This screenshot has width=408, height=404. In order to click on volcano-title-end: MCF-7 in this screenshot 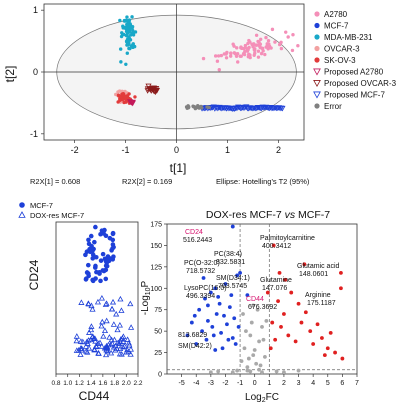, I will do `click(314, 215)`.